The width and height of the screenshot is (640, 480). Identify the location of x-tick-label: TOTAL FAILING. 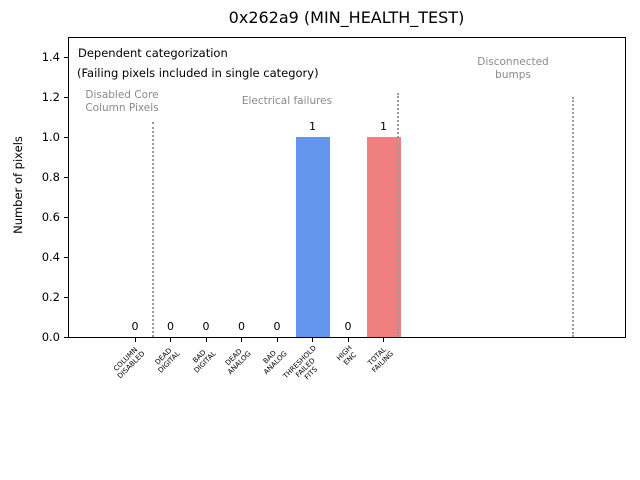
(380, 360).